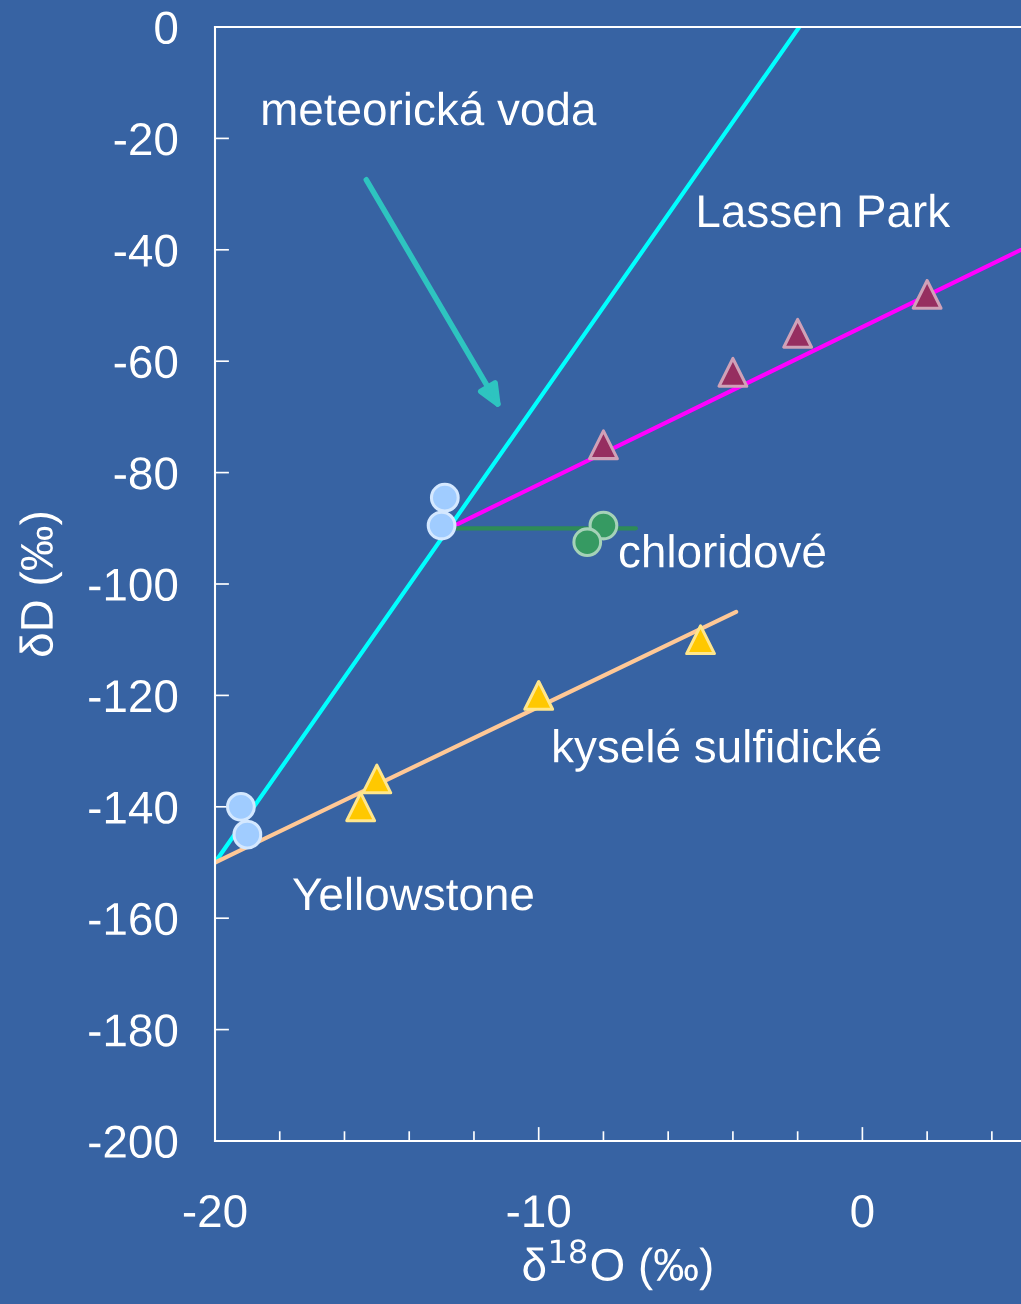 This screenshot has height=1304, width=1021. What do you see at coordinates (215, 1211) in the screenshot?
I see `x-tick-label: -20` at bounding box center [215, 1211].